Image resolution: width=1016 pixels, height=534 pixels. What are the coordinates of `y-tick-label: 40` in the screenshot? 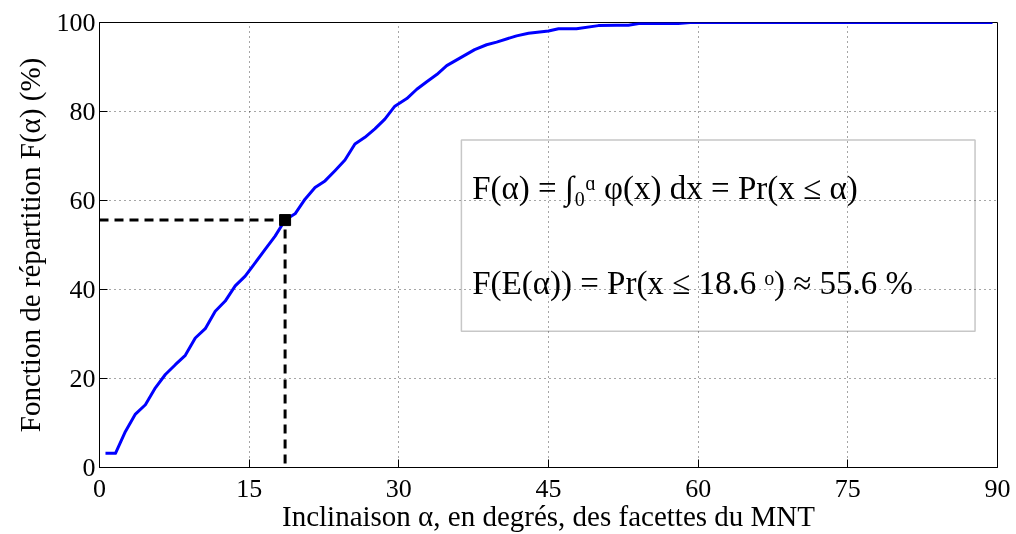 It's located at (82, 289).